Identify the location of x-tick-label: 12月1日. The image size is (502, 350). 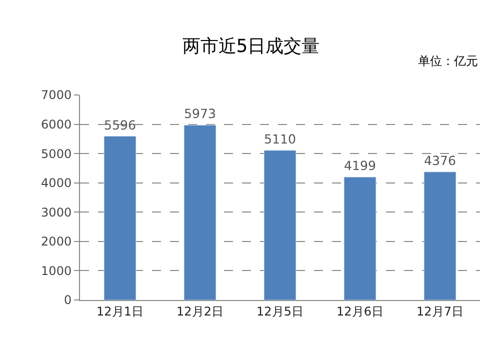
(120, 311).